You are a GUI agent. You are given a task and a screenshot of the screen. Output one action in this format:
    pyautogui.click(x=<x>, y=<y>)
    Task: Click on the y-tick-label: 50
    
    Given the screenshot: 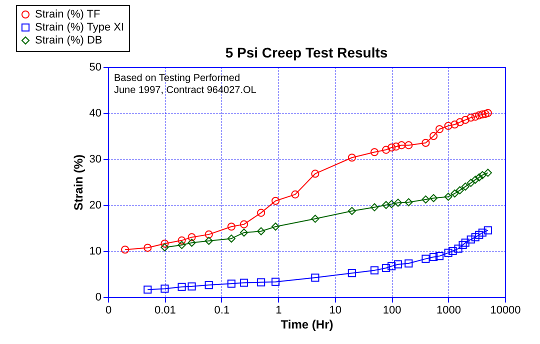 What is the action you would take?
    pyautogui.click(x=95, y=68)
    